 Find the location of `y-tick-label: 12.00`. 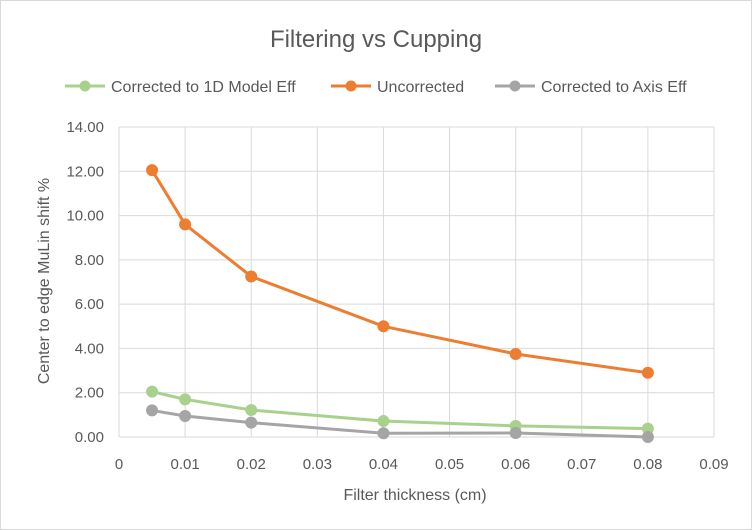

y-tick-label: 12.00 is located at coordinates (85, 171).